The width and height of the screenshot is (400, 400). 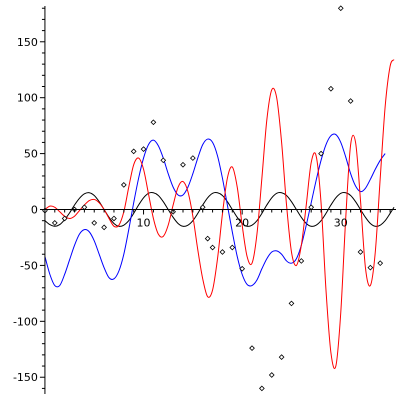 What do you see at coordinates (29, 265) in the screenshot?
I see `y-tick-label: -50` at bounding box center [29, 265].